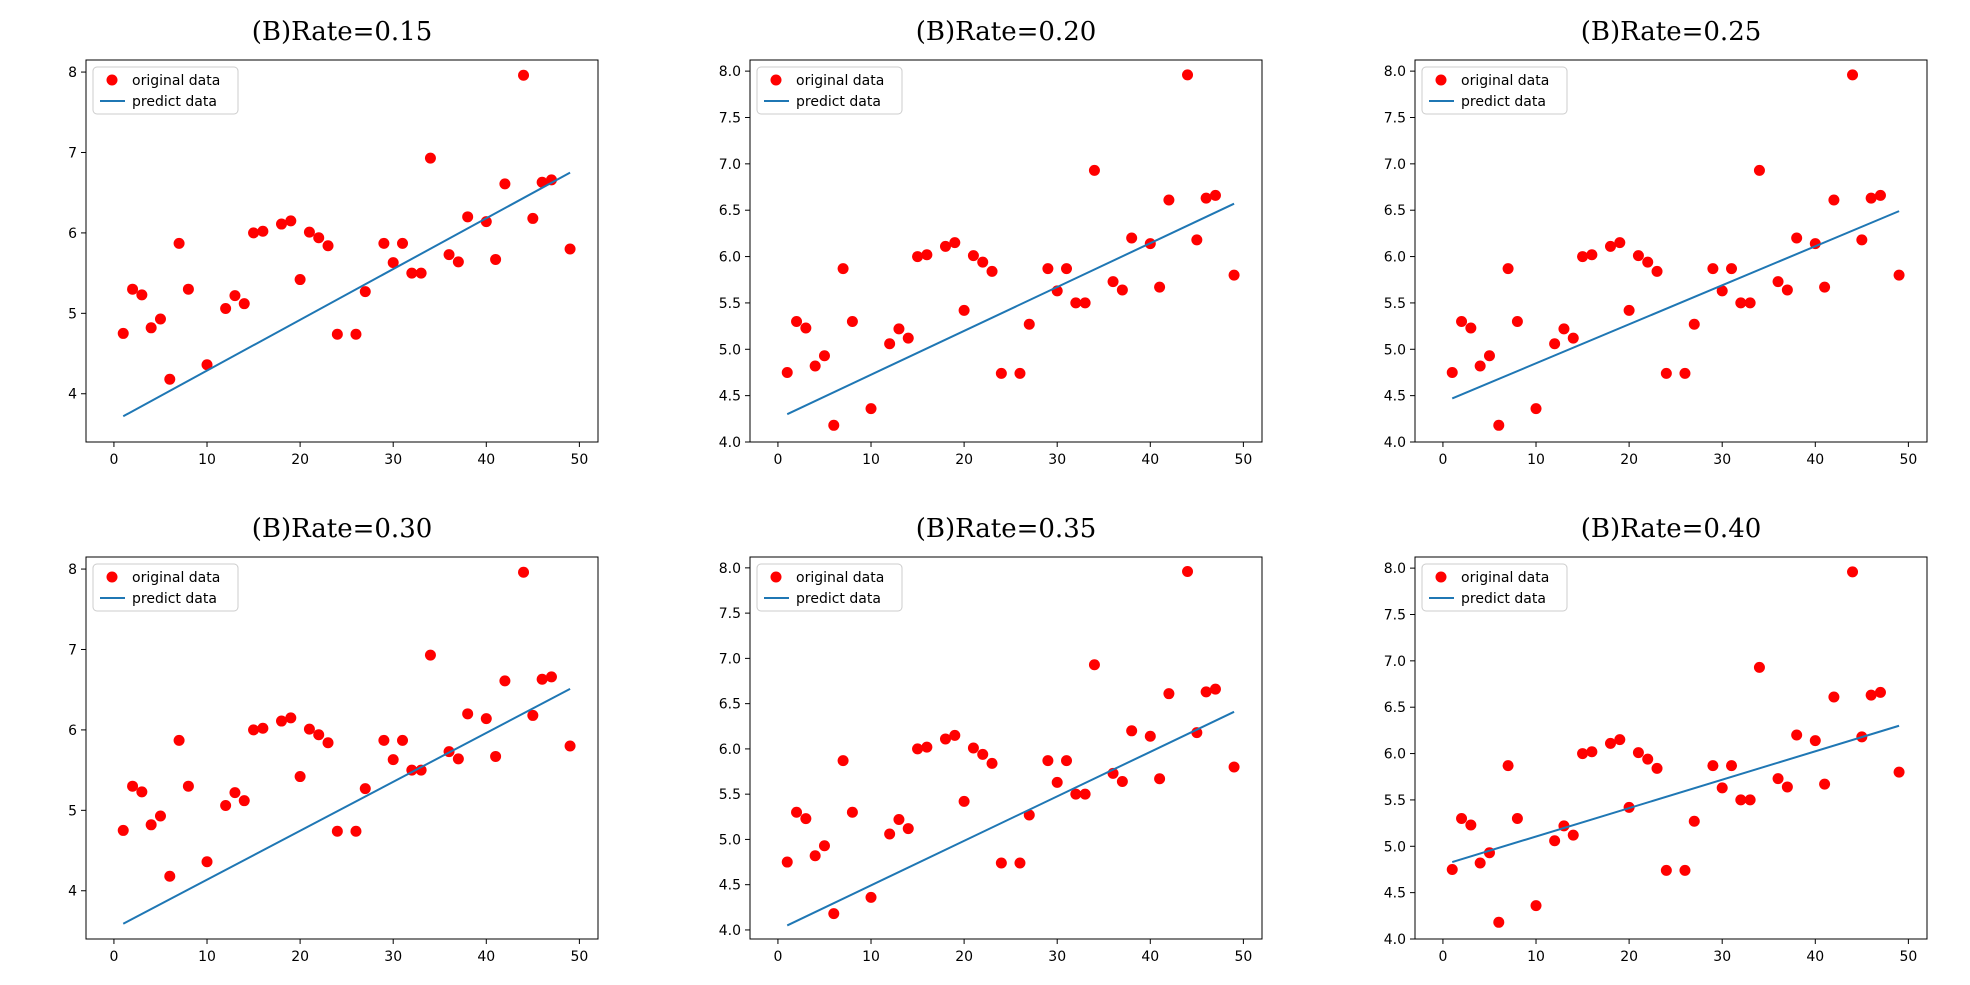  What do you see at coordinates (72, 811) in the screenshot?
I see `y-tick-label: 5` at bounding box center [72, 811].